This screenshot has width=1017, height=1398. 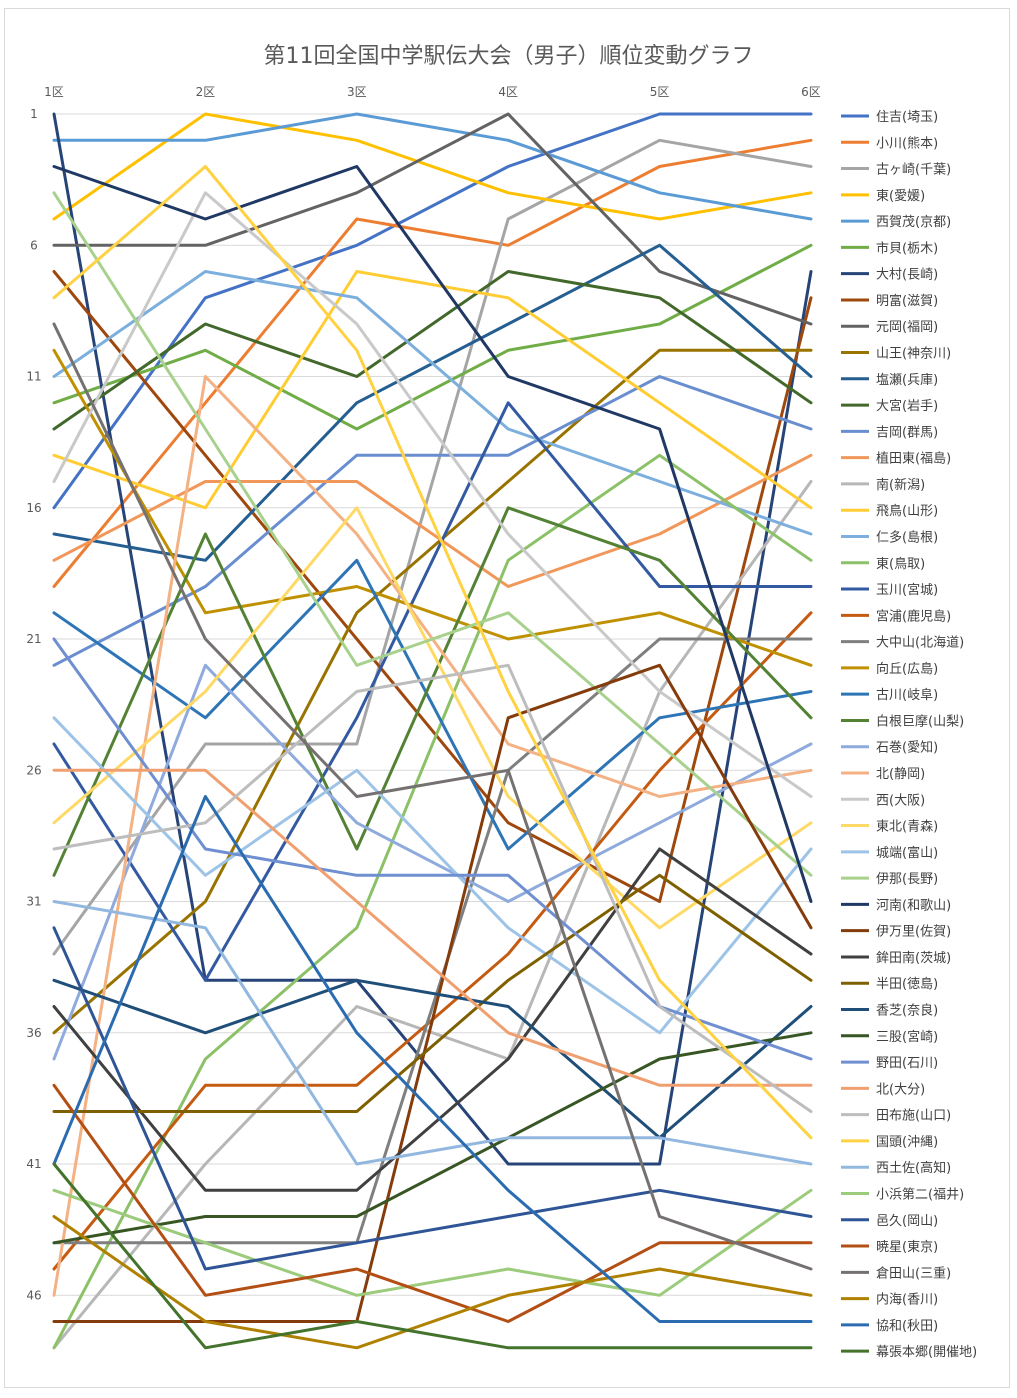 What do you see at coordinates (907, 1221) in the screenshot?
I see `legend-label: 邑久(岡山)` at bounding box center [907, 1221].